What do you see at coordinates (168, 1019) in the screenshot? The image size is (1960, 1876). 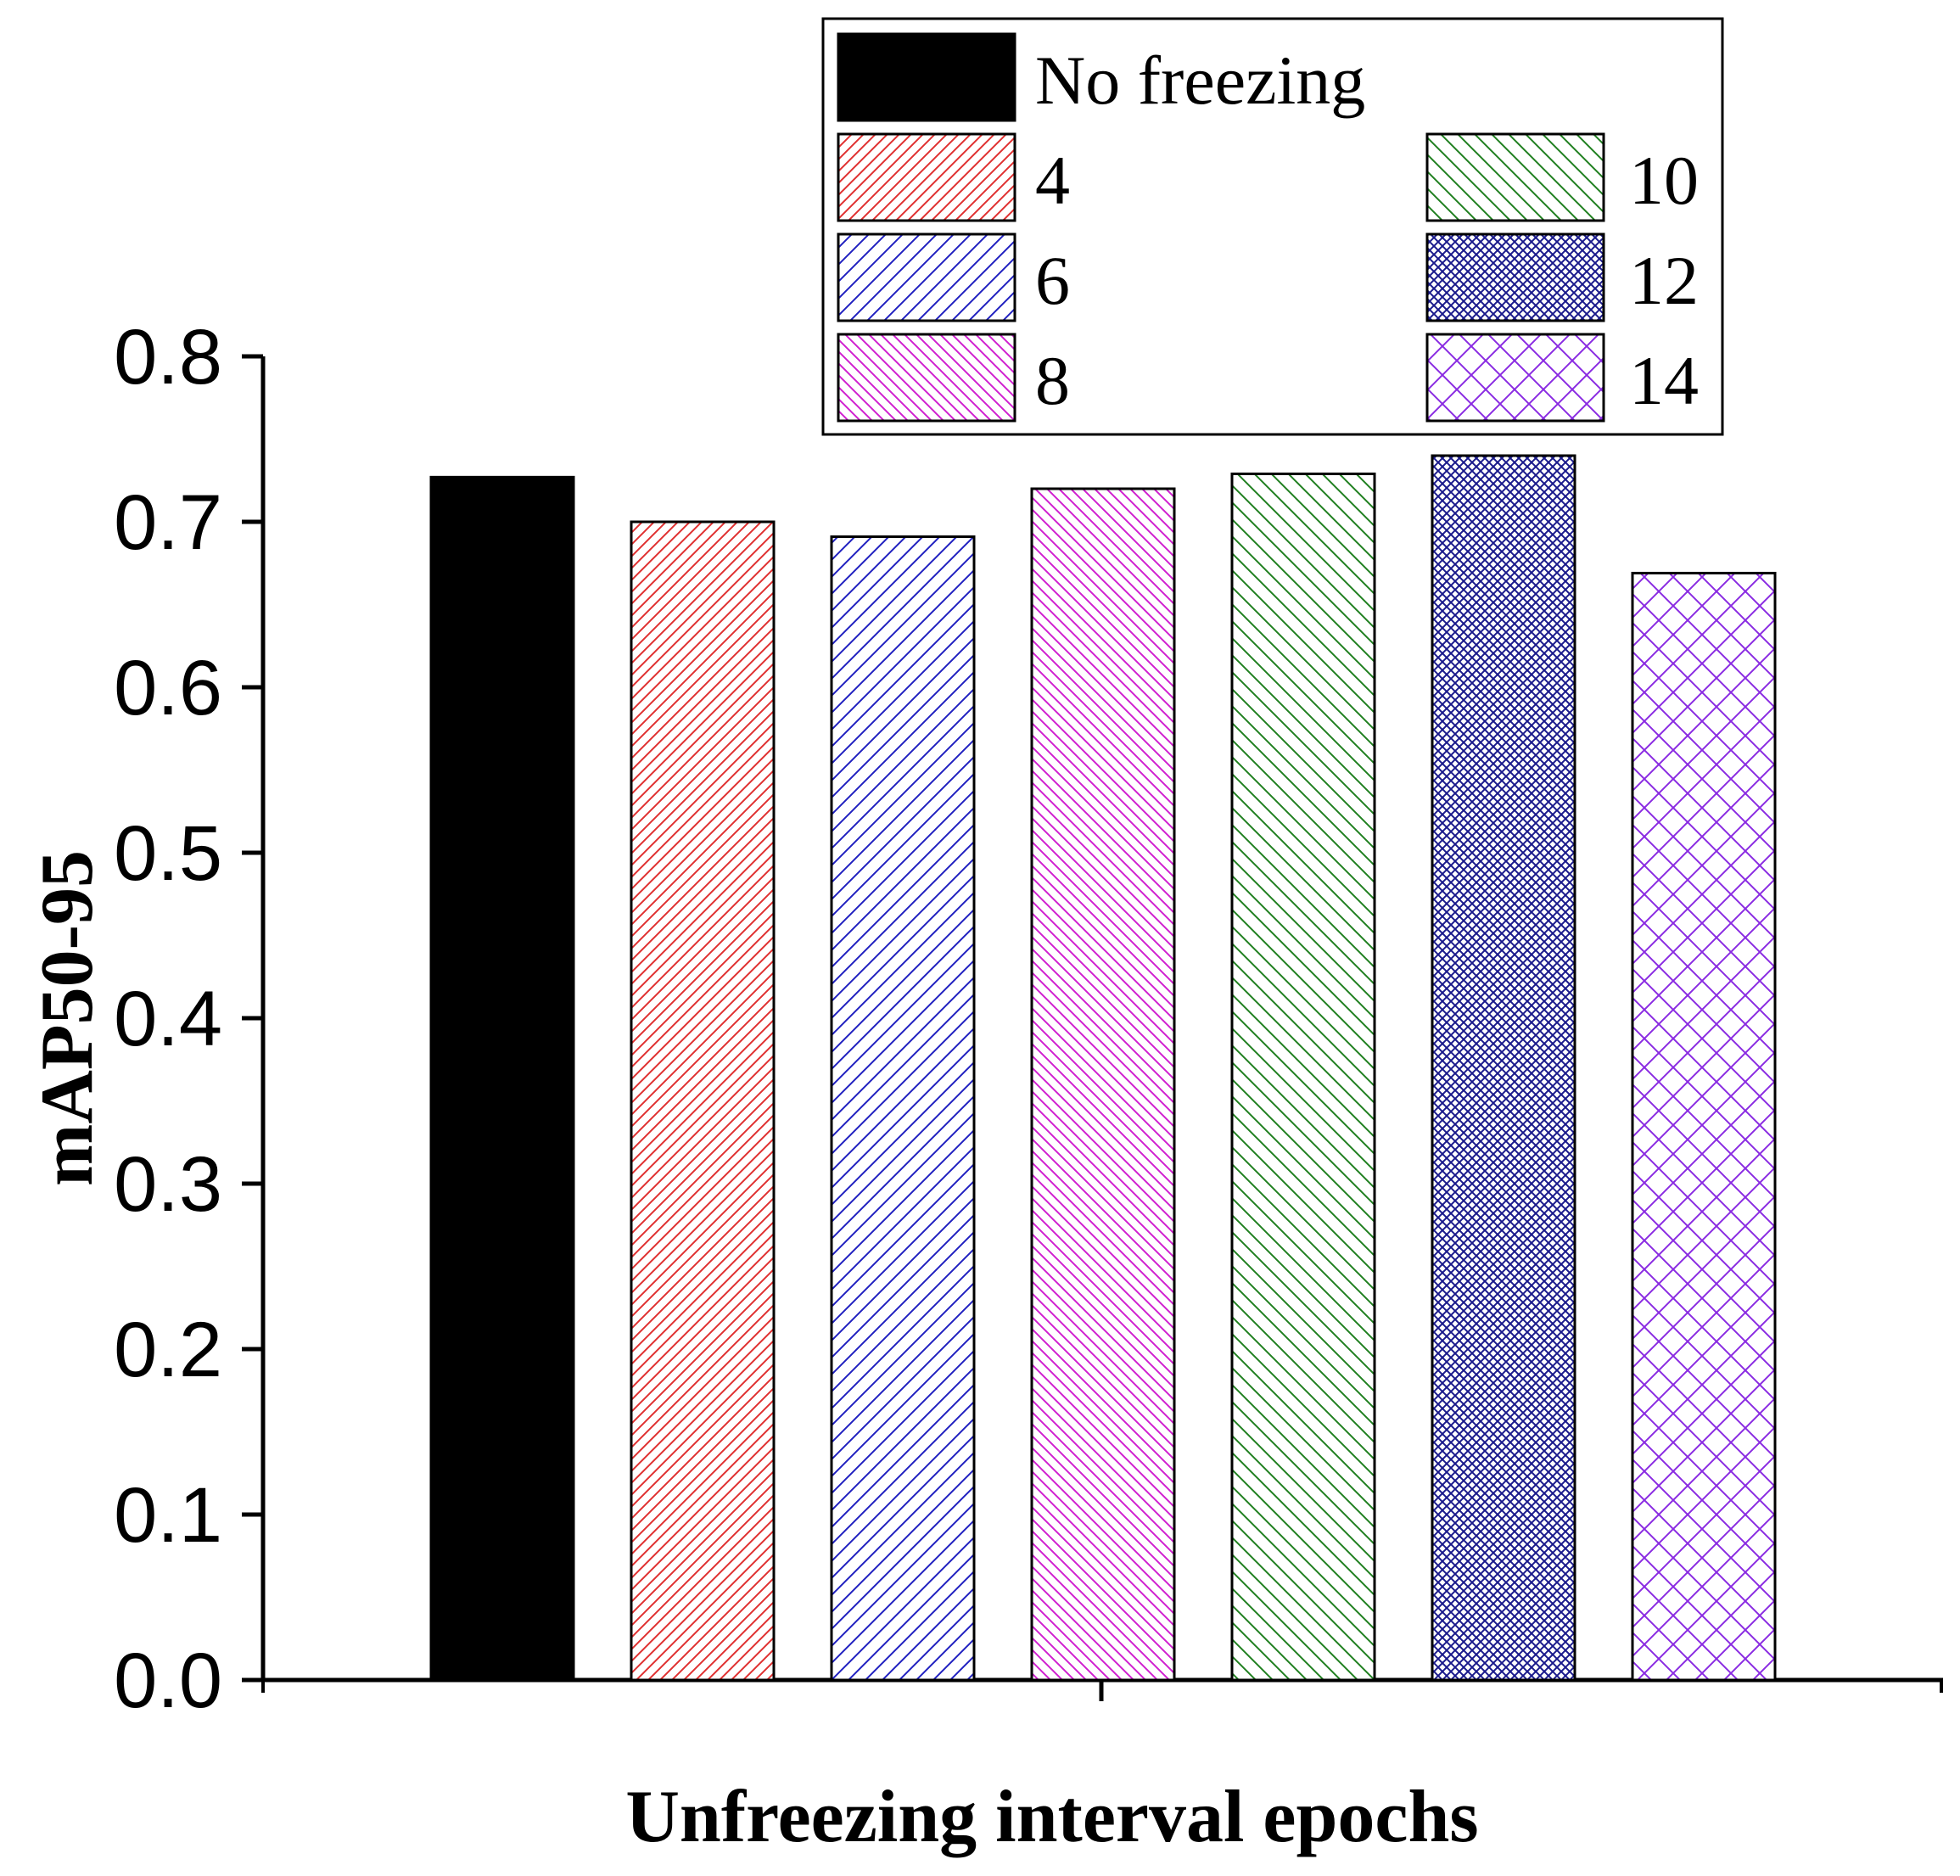 I see `y-tick-label: 0.4` at bounding box center [168, 1019].